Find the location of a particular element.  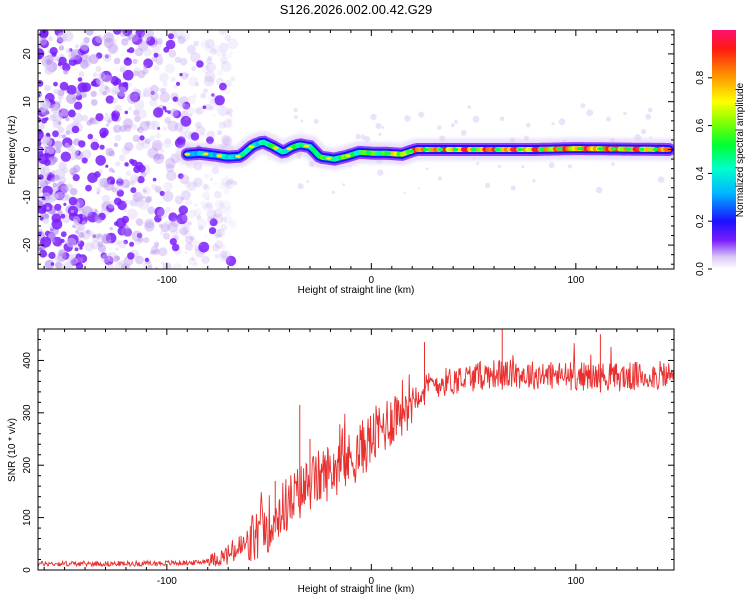

colorbar-tick-label: 0.0 is located at coordinates (700, 269).